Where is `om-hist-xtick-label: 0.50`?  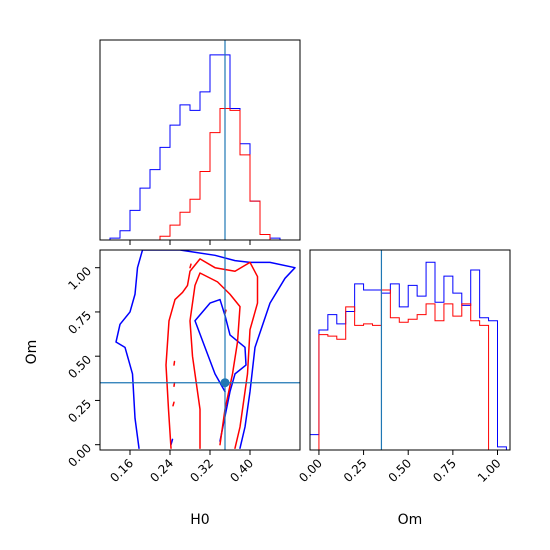
om-hist-xtick-label: 0.50 is located at coordinates (400, 470).